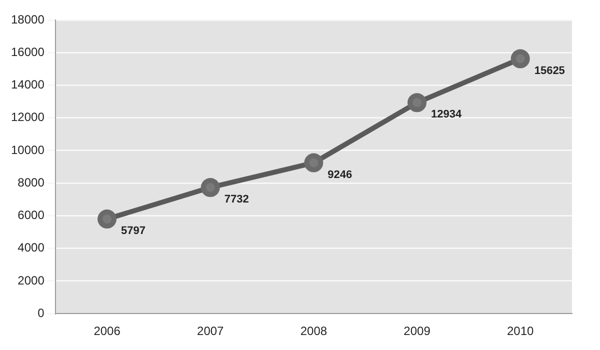  I want to click on data-label: 9246, so click(340, 174).